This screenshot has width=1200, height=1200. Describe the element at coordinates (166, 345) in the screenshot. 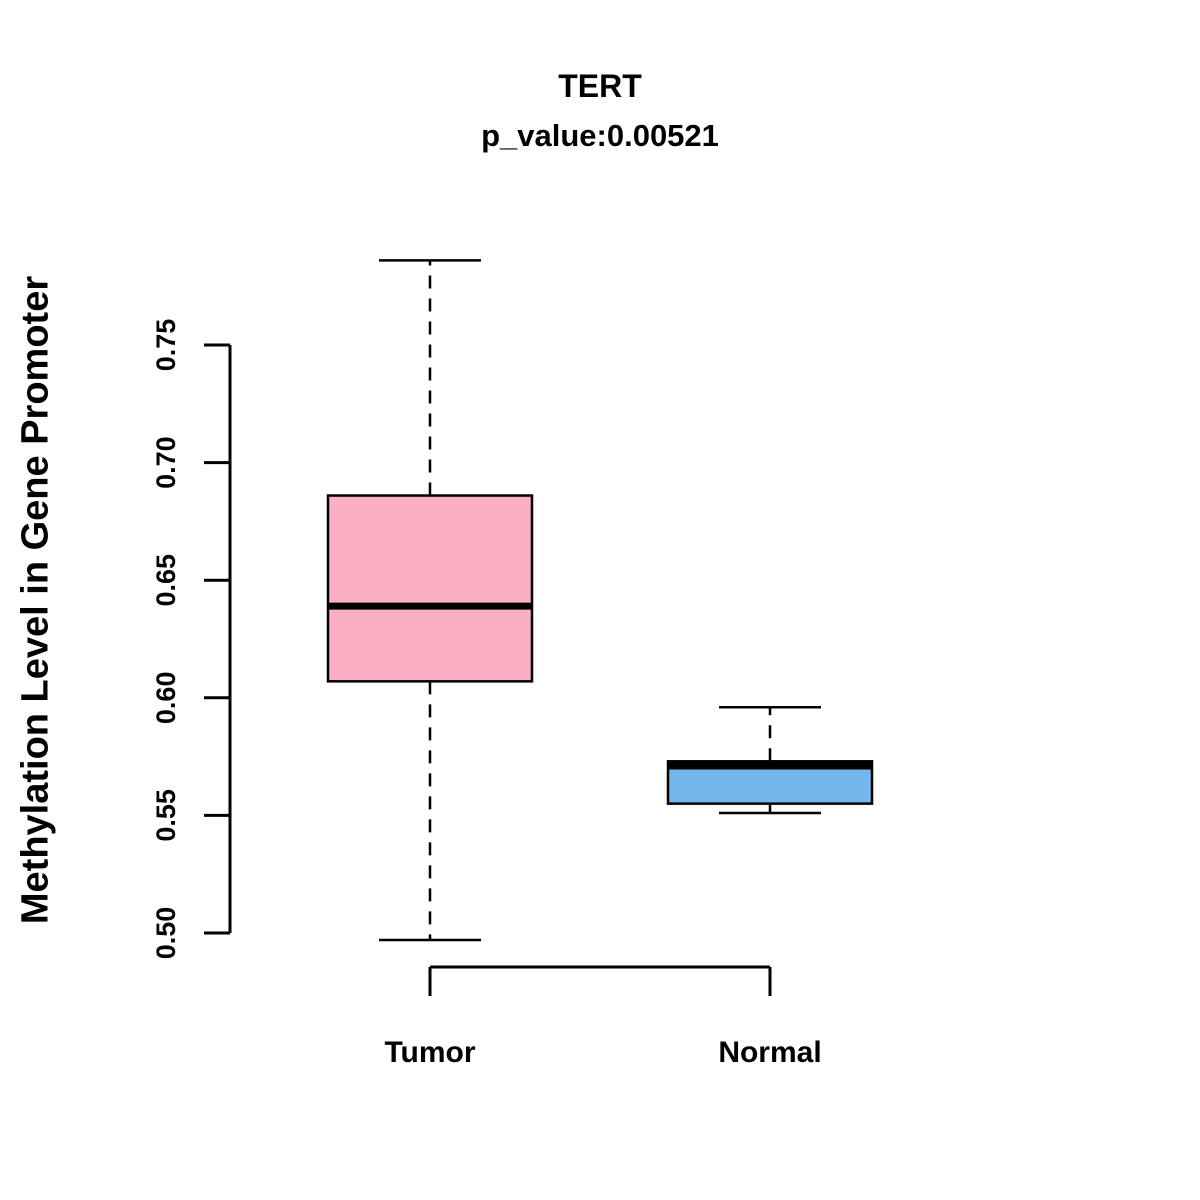

I see `y-tick-label: 0.75` at that location.